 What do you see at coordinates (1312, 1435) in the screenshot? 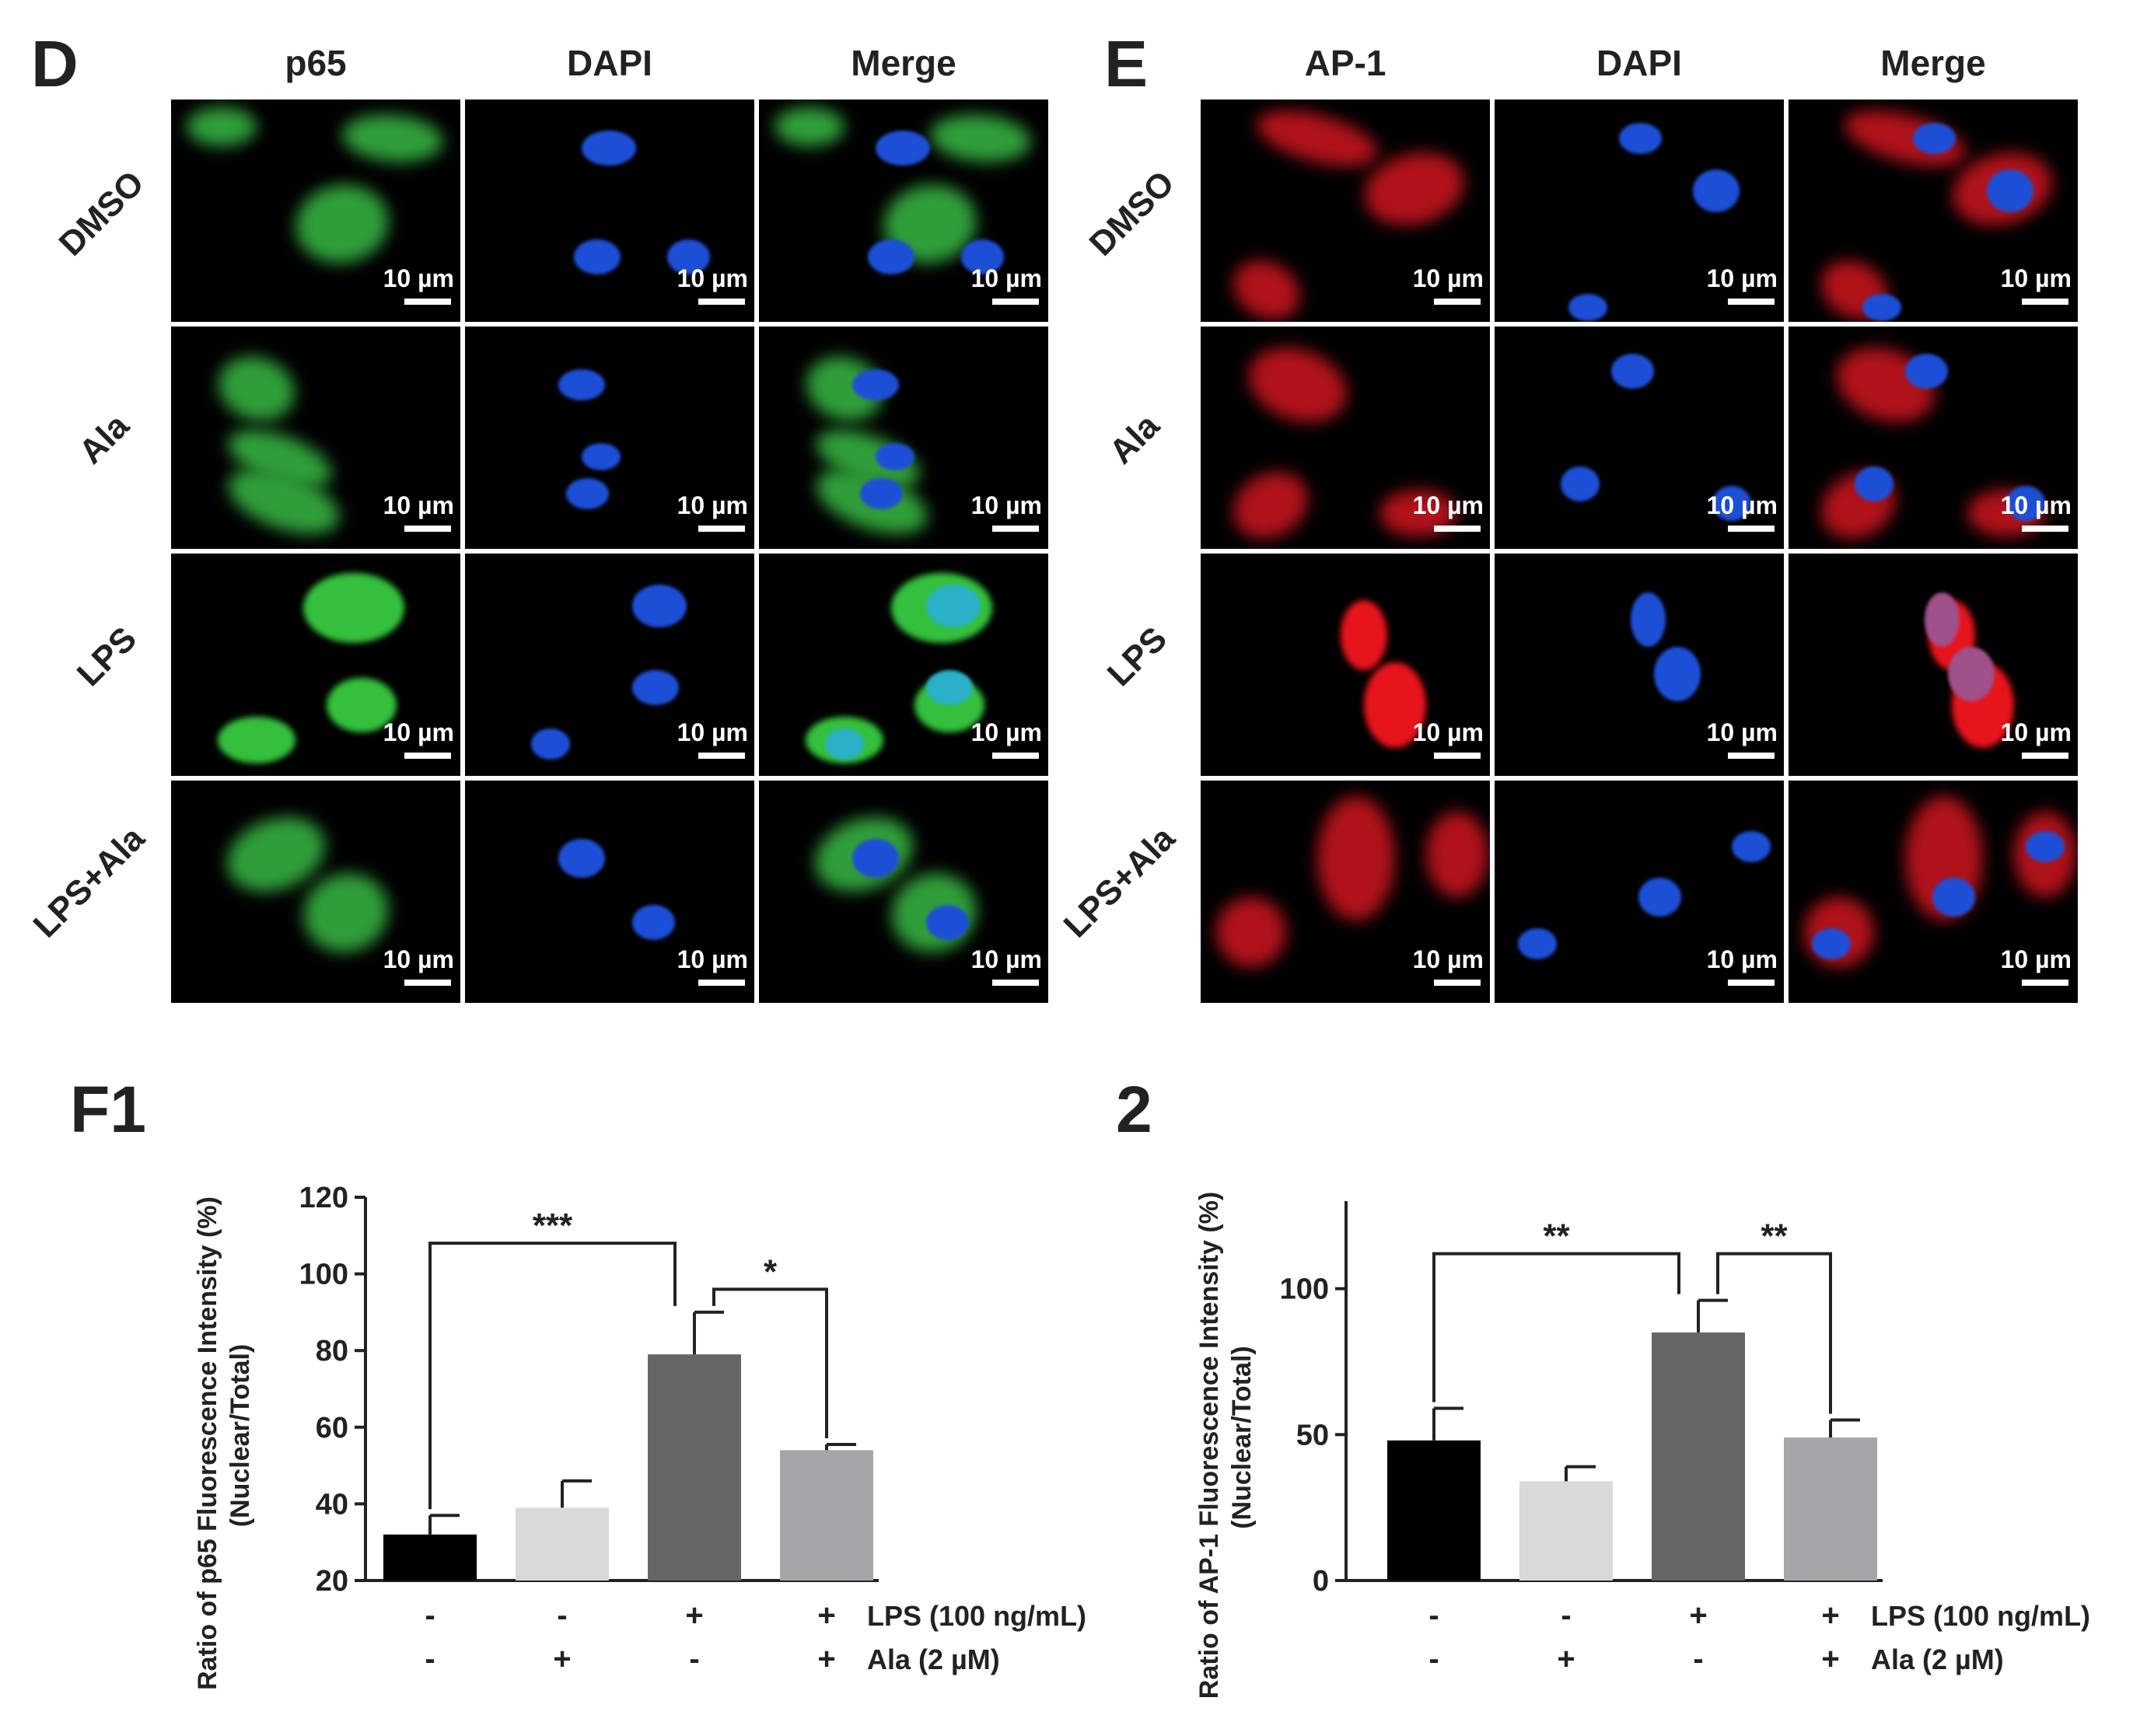
I see `y-tick-label: 50` at bounding box center [1312, 1435].